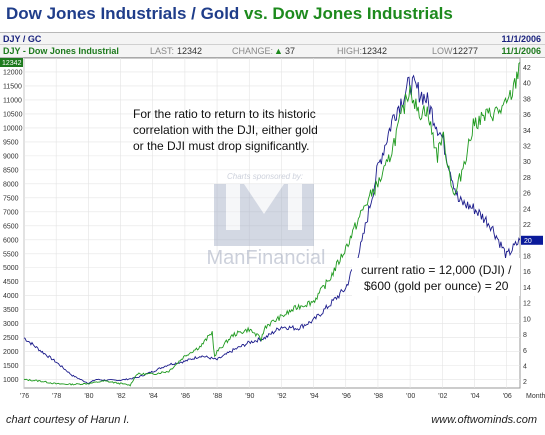 The height and width of the screenshot is (435, 545). I want to click on current-ratio-marker-label: 20, so click(528, 241).